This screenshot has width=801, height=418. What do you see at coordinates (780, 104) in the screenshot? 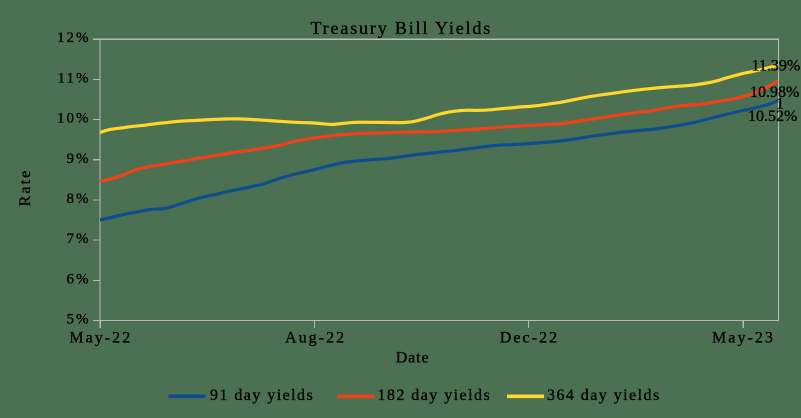
I see `svg-text: 1` at bounding box center [780, 104].